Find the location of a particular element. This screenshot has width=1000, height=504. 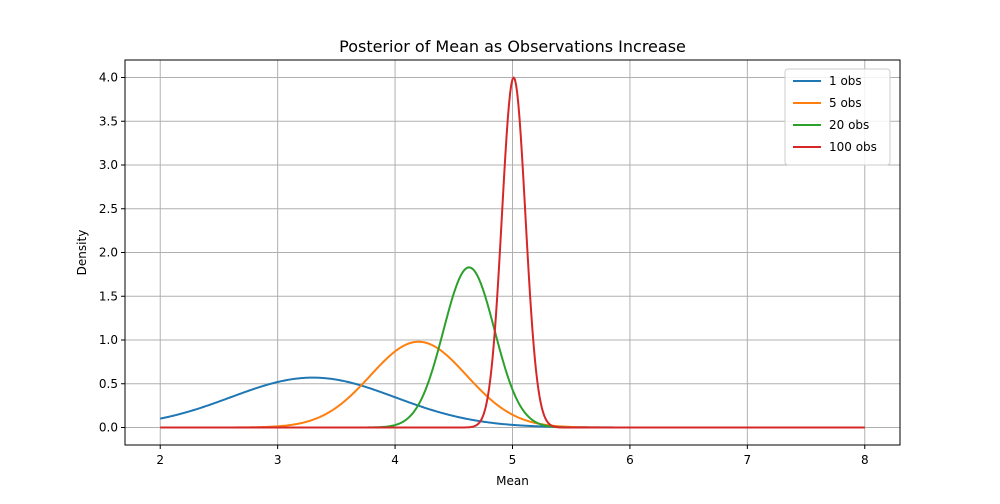

x-axis-label: Mean is located at coordinates (512, 481).